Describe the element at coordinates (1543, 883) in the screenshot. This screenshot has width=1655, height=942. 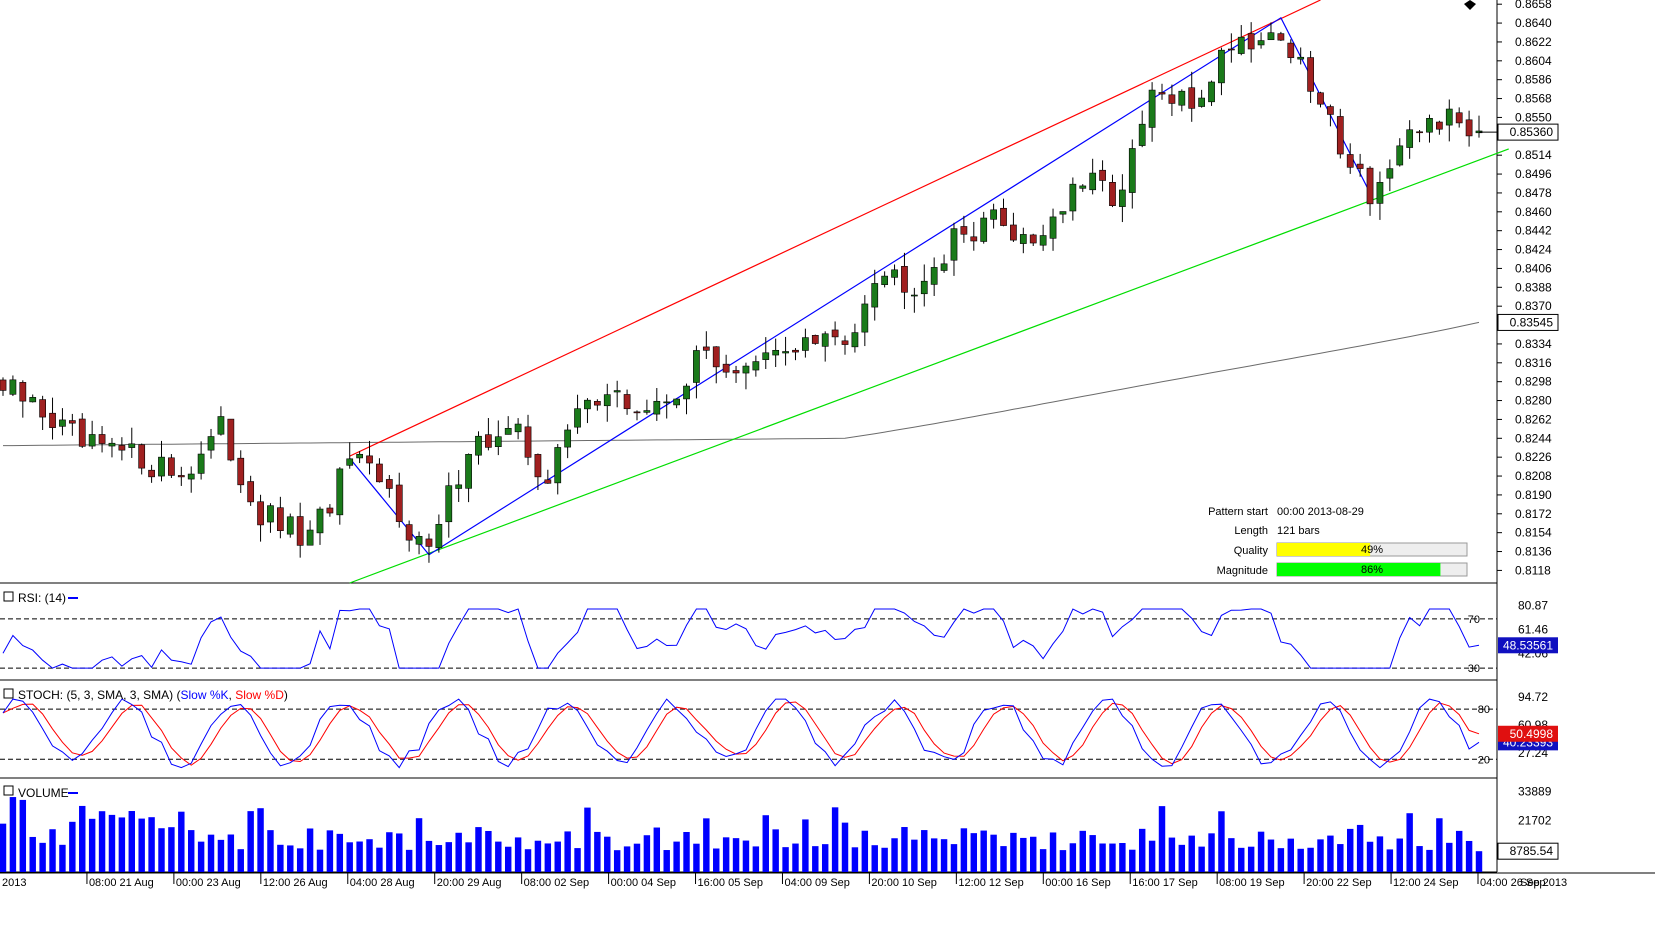
I see `time-tick-label: Sep 2013` at that location.